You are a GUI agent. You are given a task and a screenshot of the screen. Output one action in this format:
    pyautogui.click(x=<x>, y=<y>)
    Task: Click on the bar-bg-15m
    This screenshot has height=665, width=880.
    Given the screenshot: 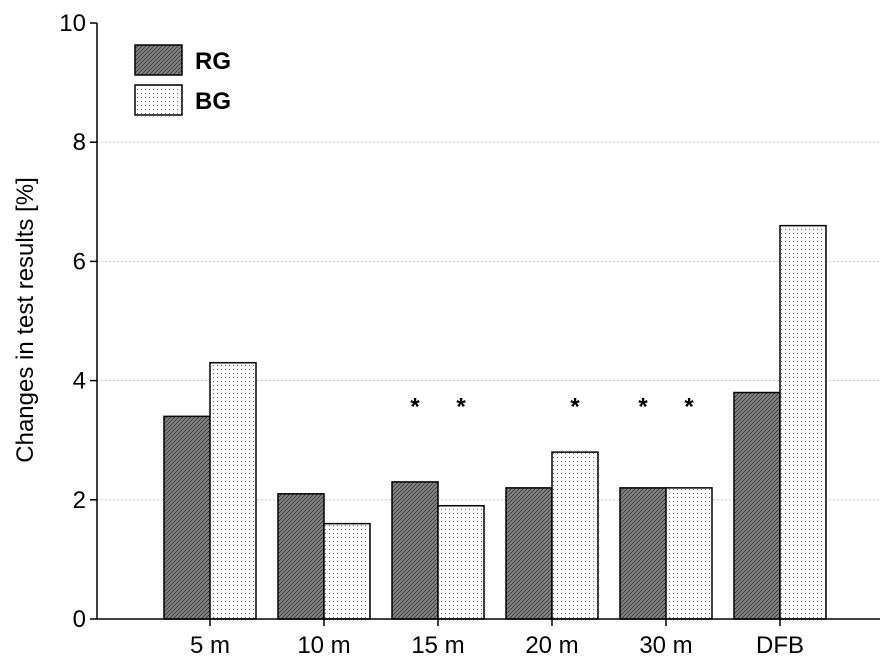 What is the action you would take?
    pyautogui.click(x=461, y=562)
    